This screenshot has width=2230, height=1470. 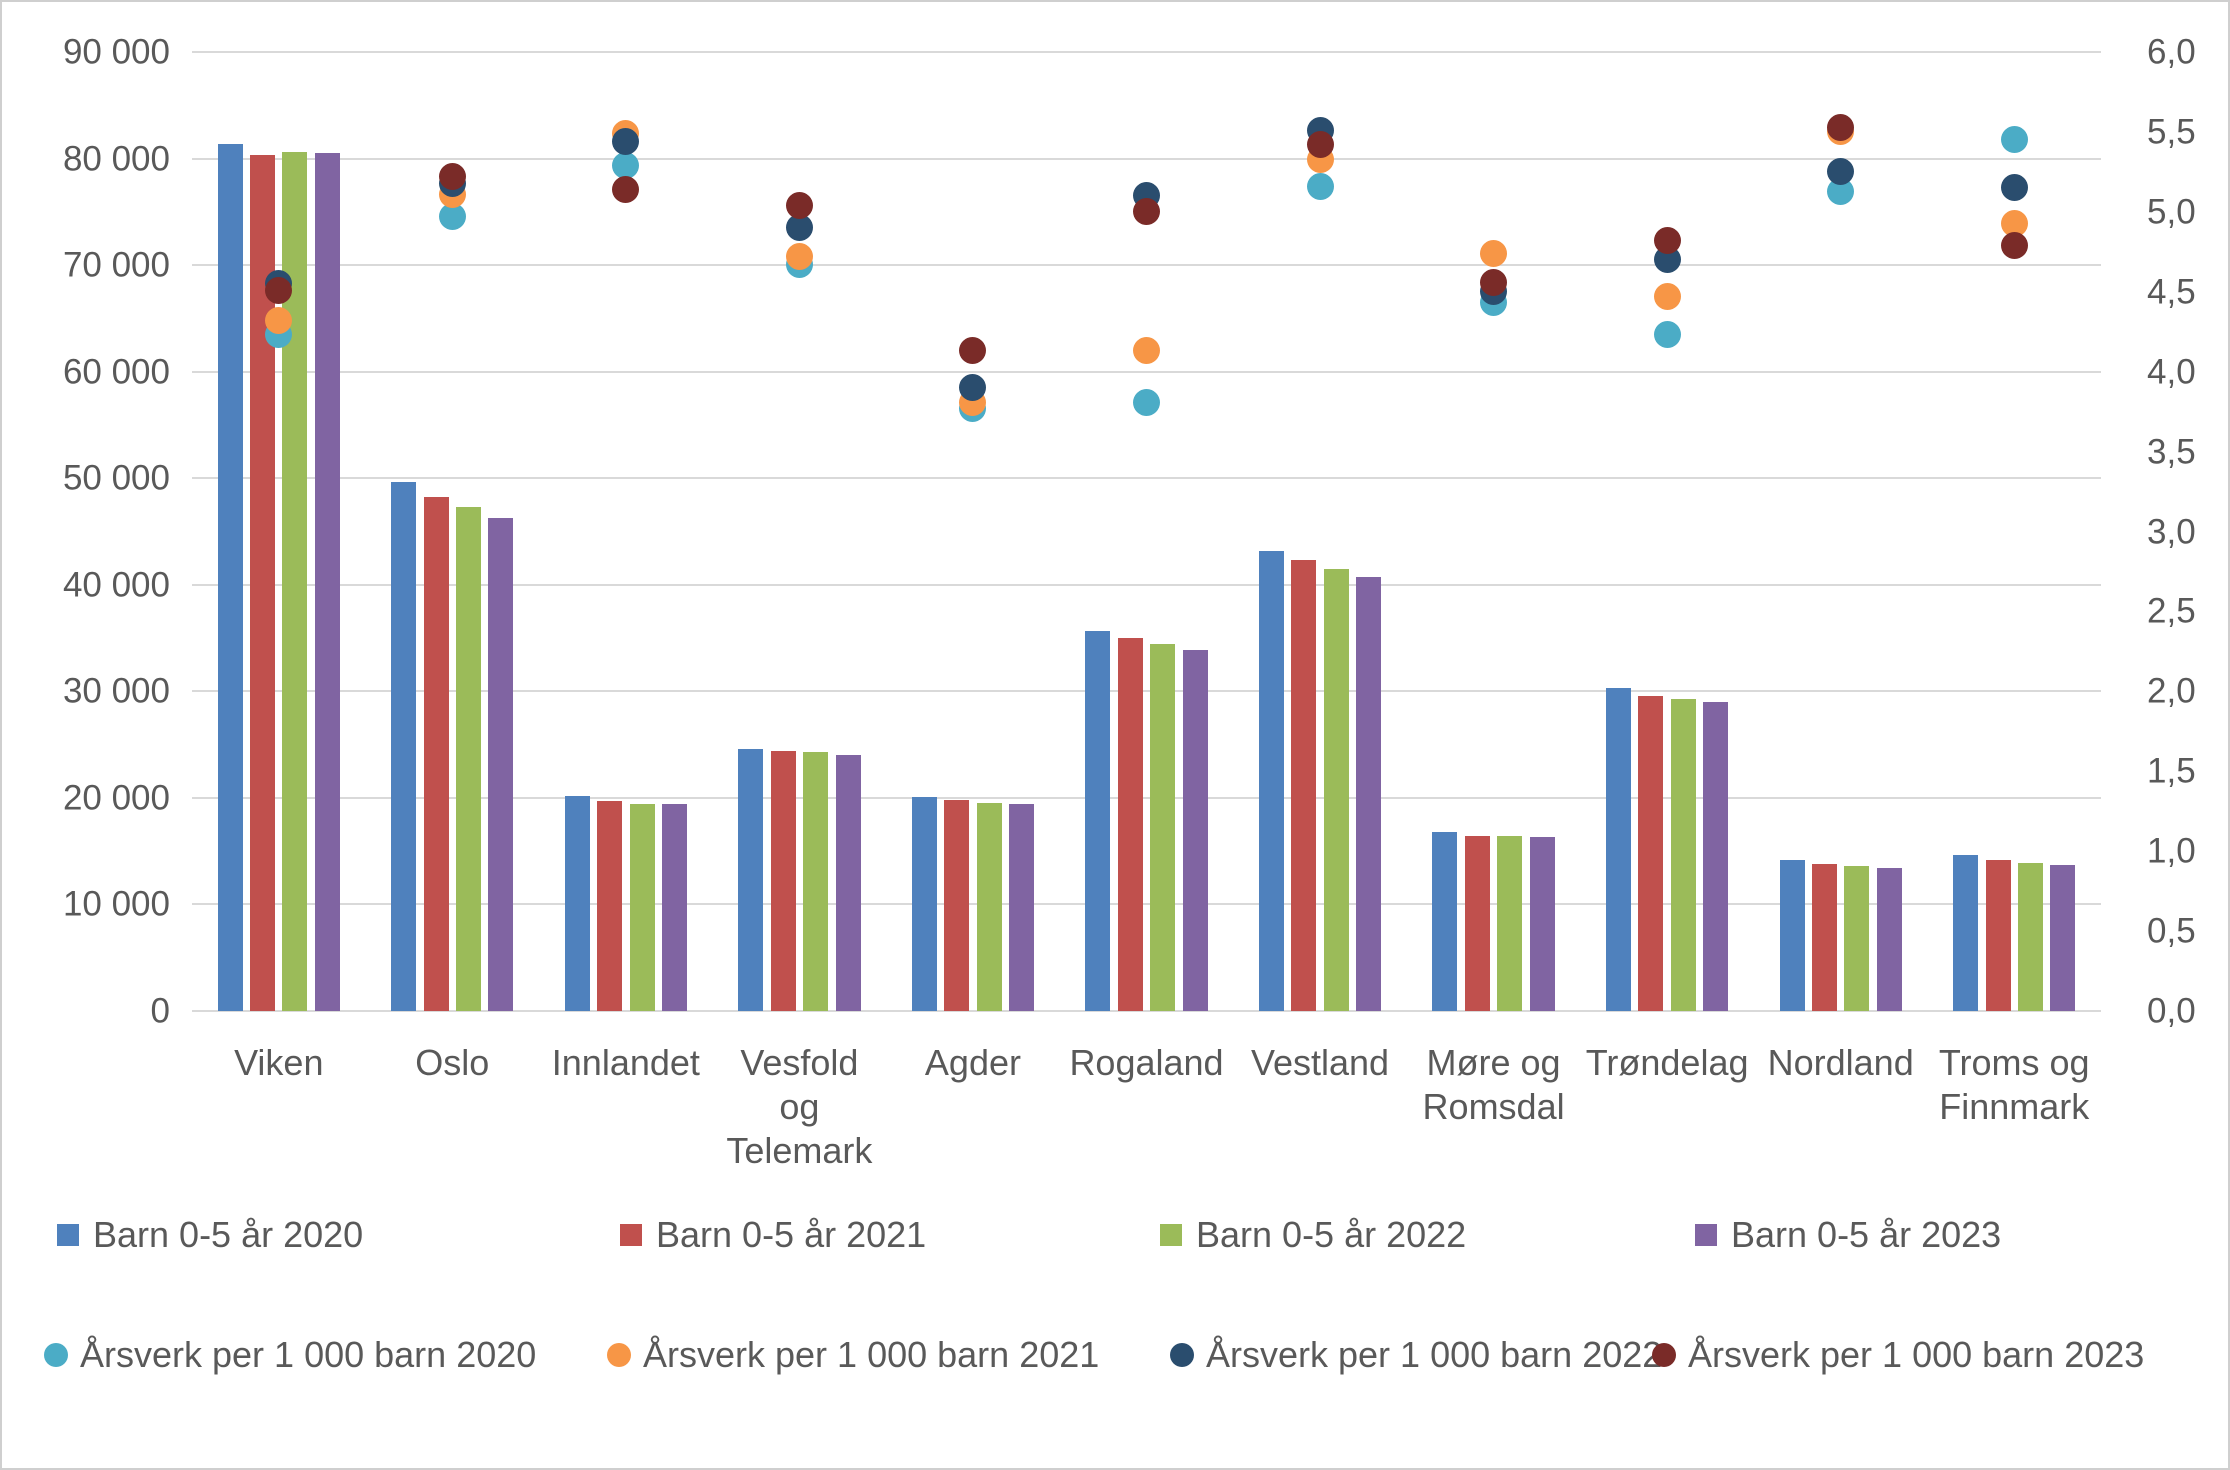 What do you see at coordinates (972, 1062) in the screenshot?
I see `category-label: Agder` at bounding box center [972, 1062].